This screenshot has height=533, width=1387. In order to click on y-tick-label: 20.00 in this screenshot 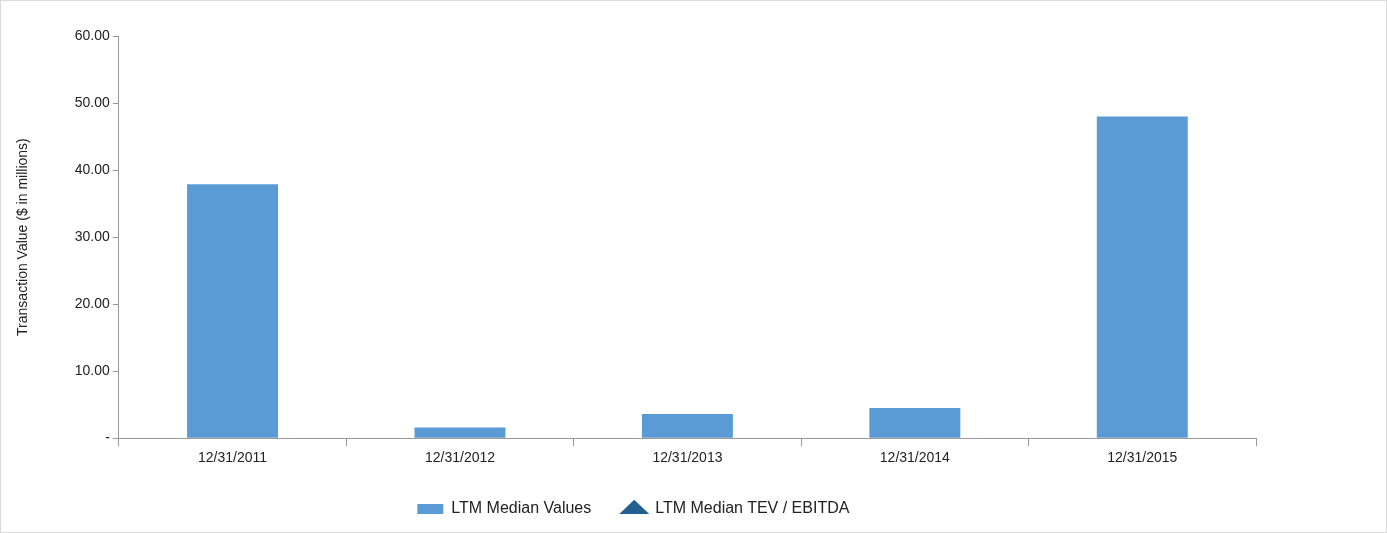, I will do `click(92, 302)`.